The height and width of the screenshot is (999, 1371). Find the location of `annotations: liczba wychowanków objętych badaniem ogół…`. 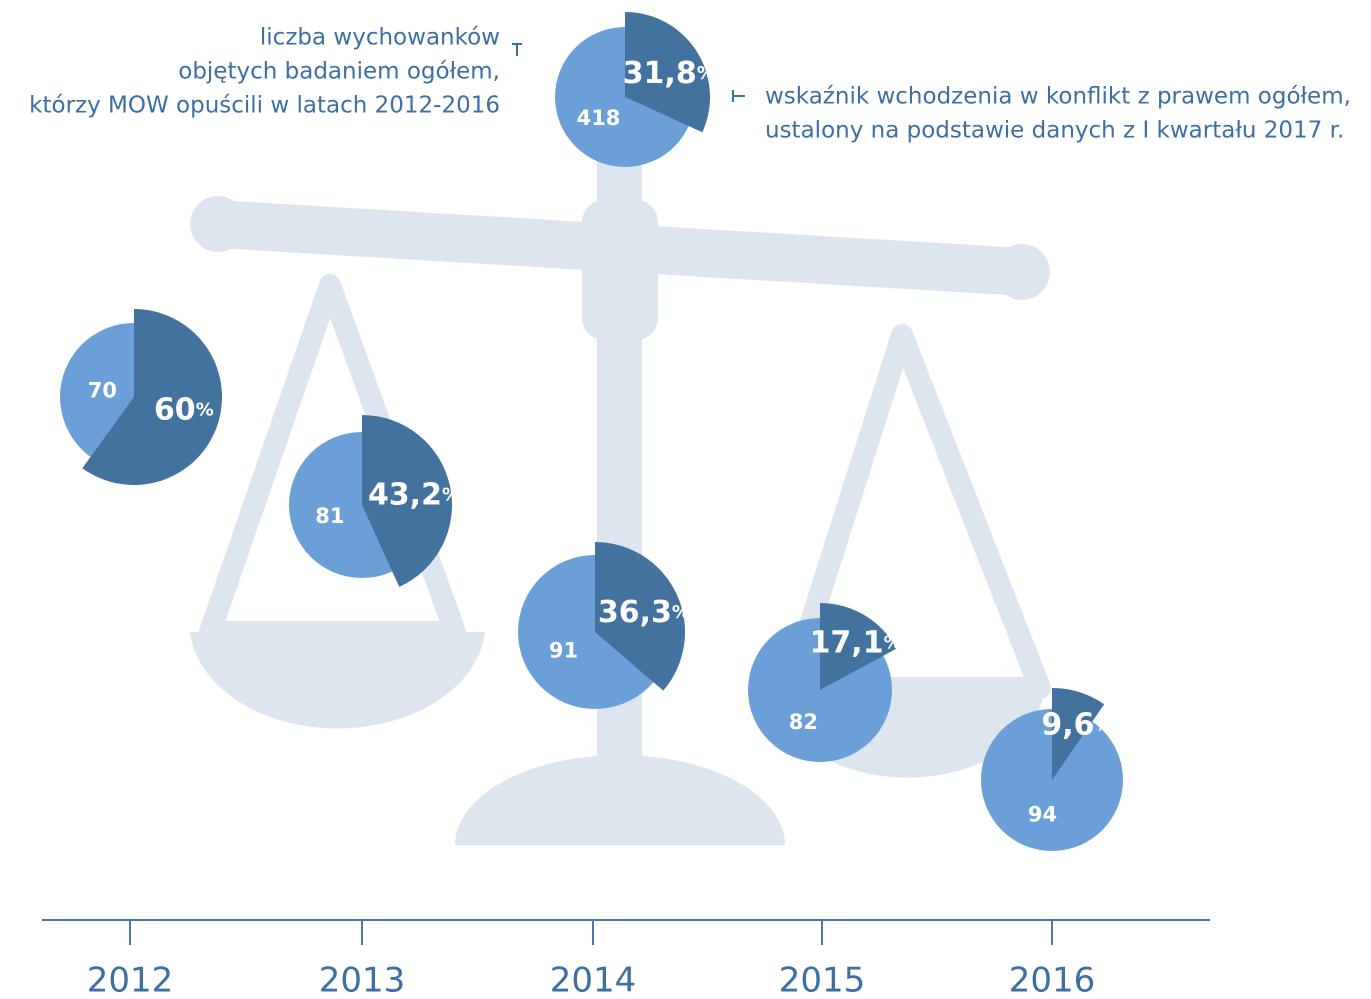

annotations: liczba wychowanków objętych badaniem ogół… is located at coordinates (690, 84).